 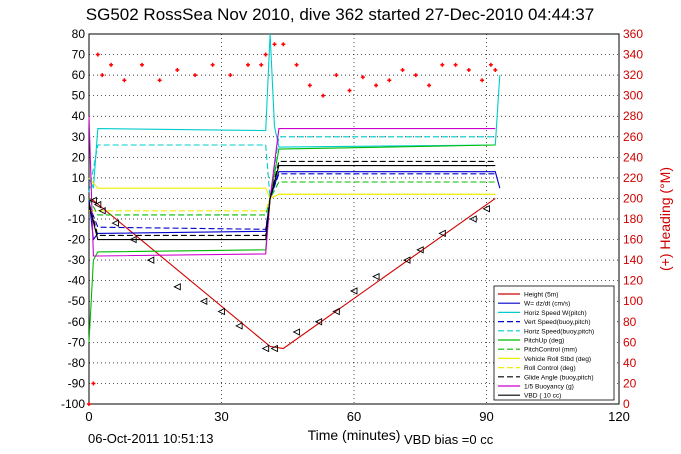 I want to click on y-tick-label: 10, so click(x=79, y=178).